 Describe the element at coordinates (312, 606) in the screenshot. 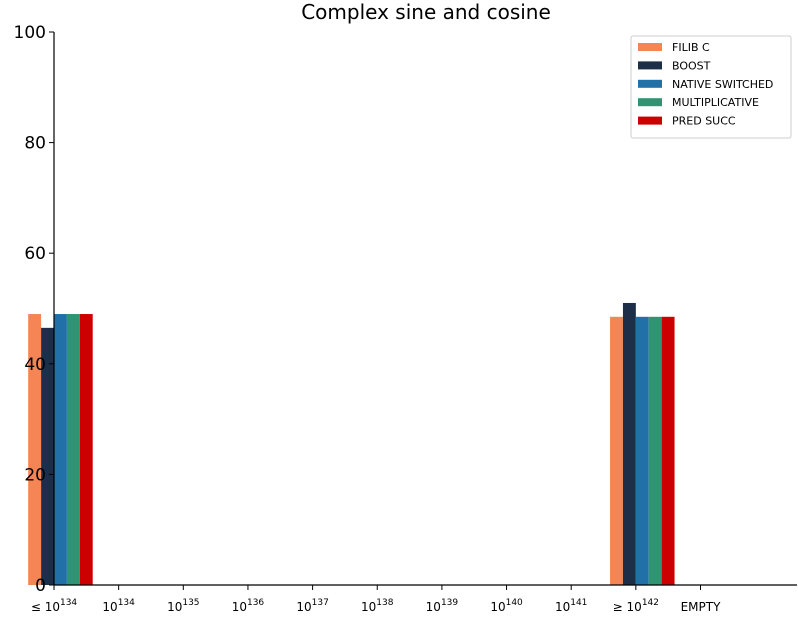

I see `x-tick-label: 10137` at that location.